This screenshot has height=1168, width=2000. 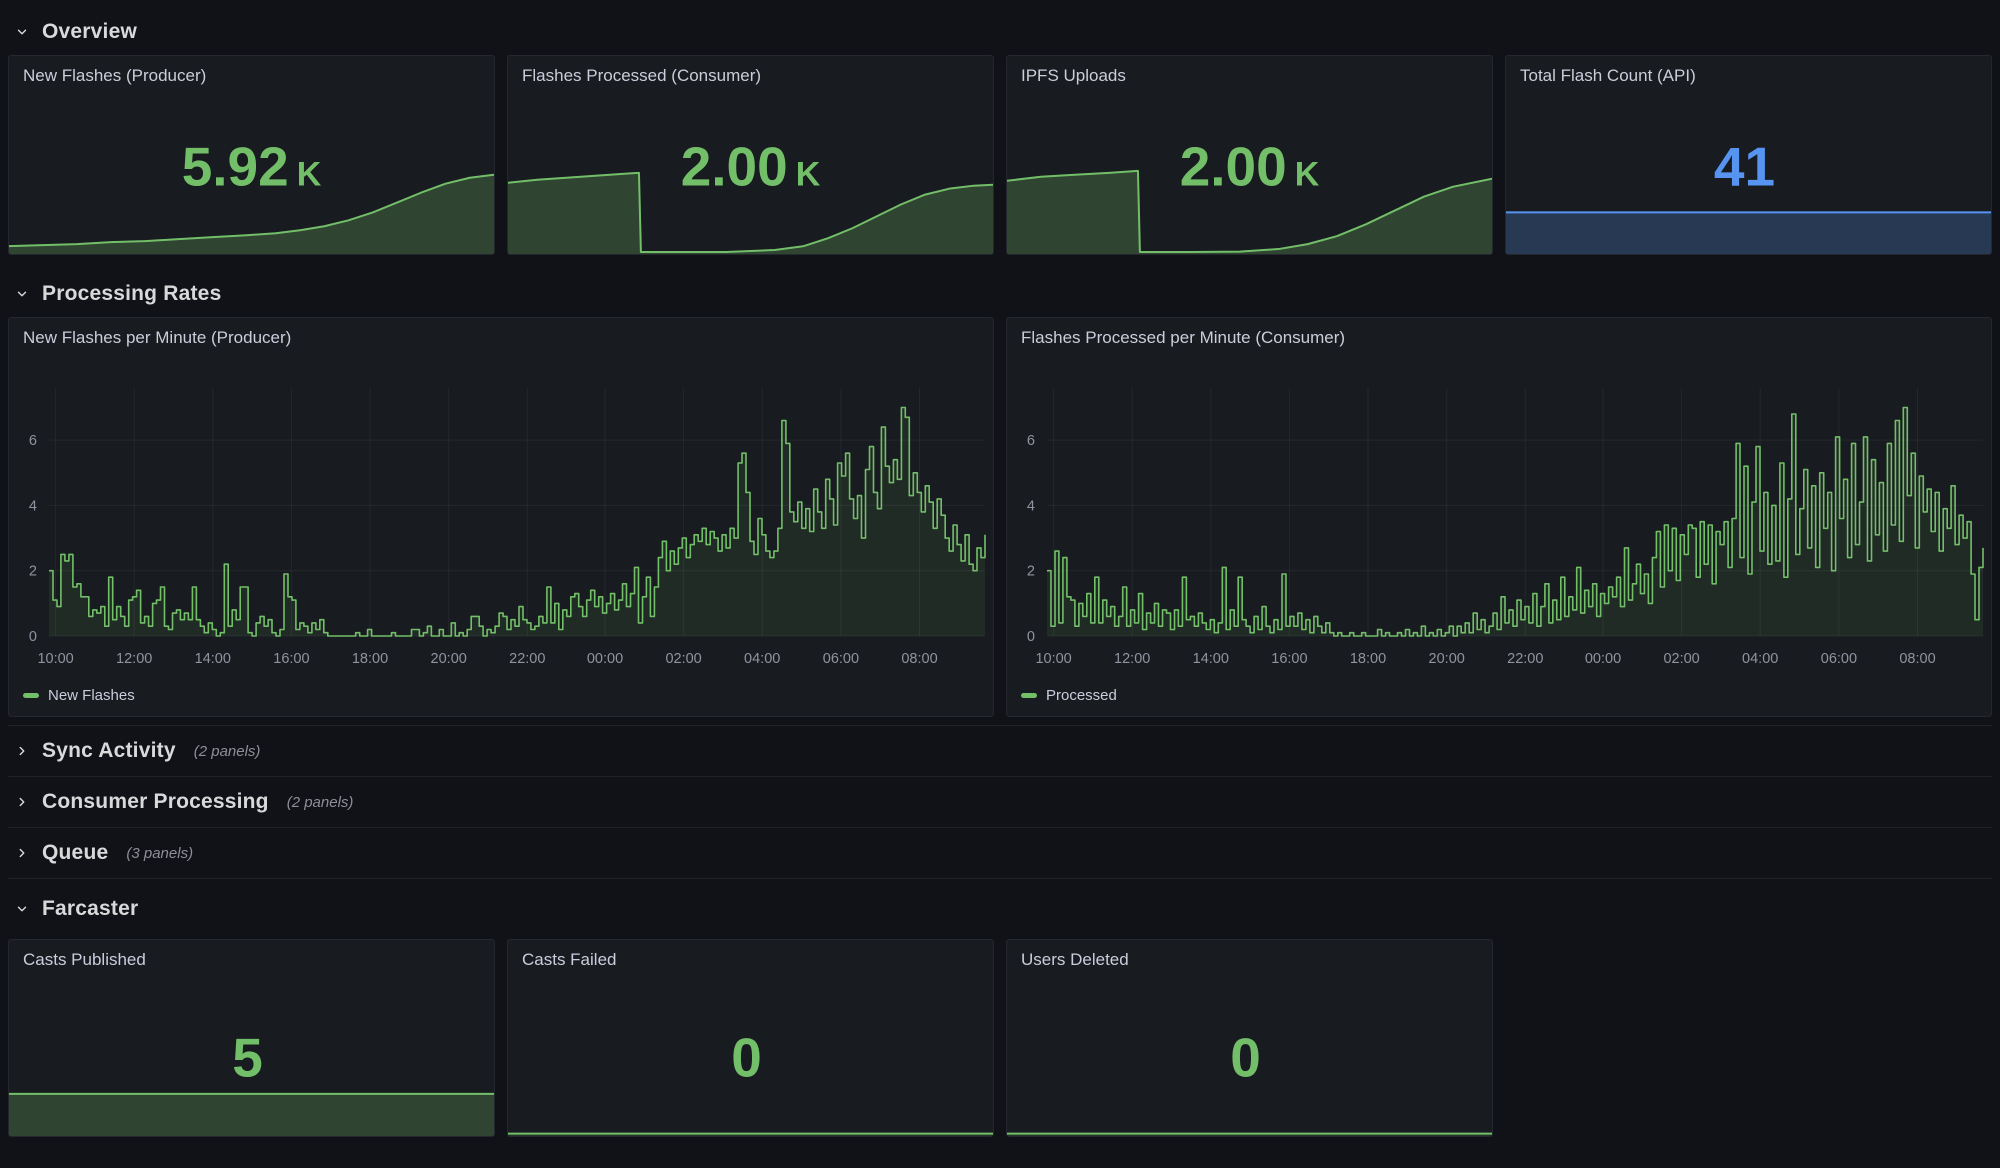 What do you see at coordinates (109, 750) in the screenshot?
I see `section-title: Sync Activity` at bounding box center [109, 750].